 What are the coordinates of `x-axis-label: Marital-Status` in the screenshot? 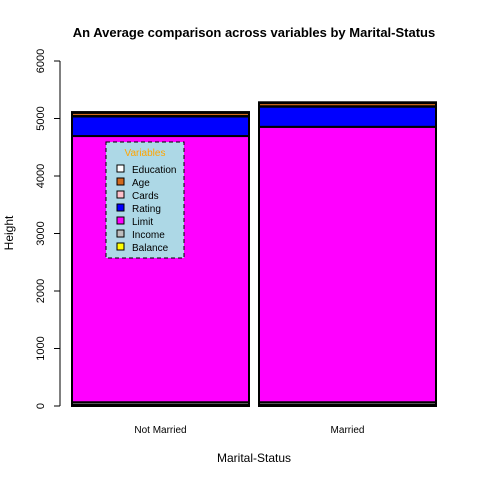 It's located at (254, 458).